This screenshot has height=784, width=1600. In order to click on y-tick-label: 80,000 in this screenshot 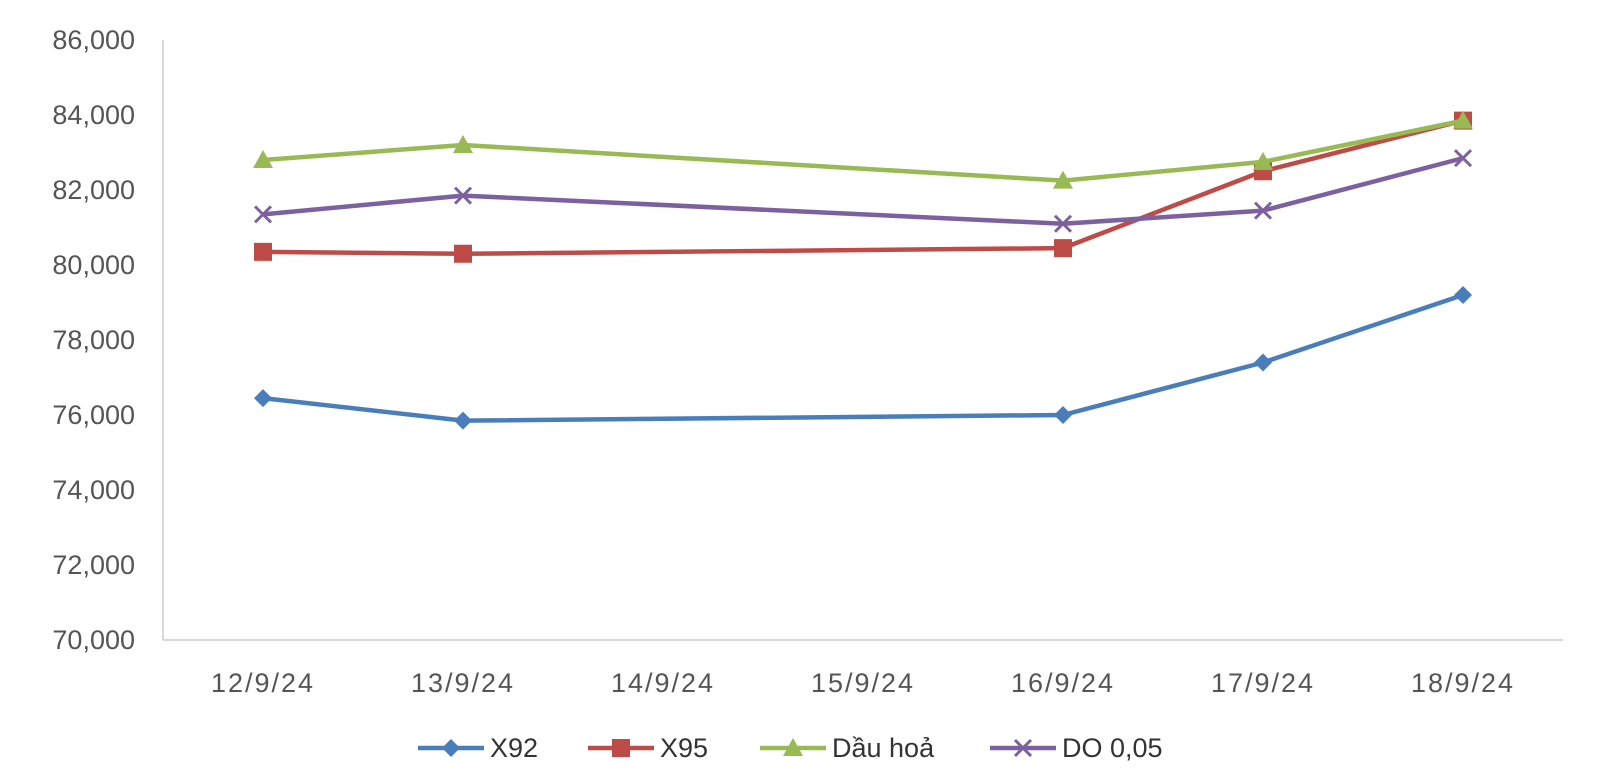, I will do `click(93, 265)`.